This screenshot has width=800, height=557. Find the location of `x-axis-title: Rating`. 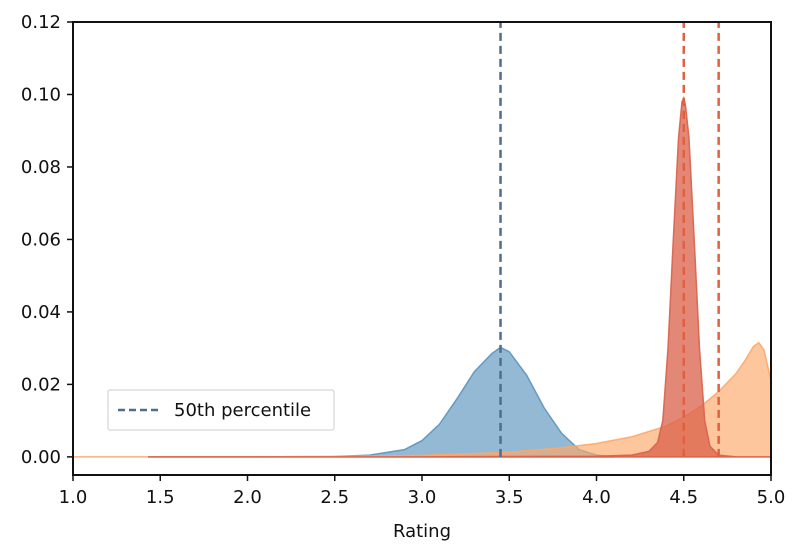

x-axis-title: Rating is located at coordinates (422, 531).